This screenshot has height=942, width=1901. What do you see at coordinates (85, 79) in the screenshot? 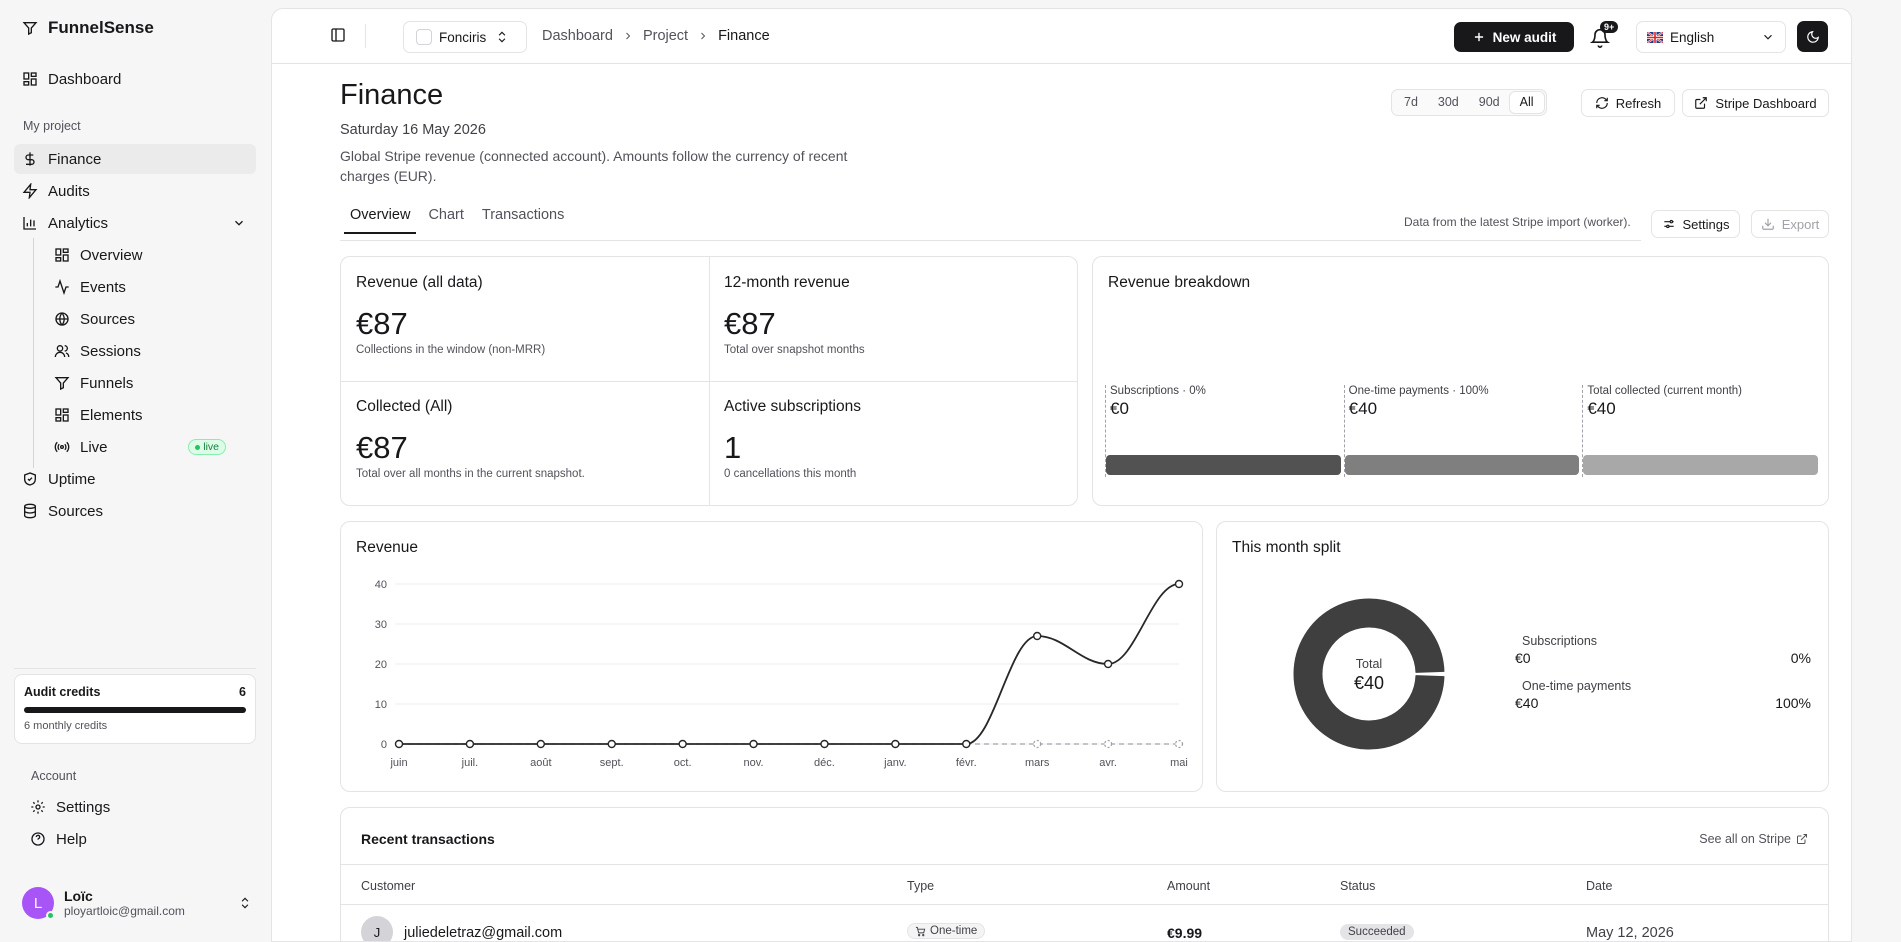
I see `sidebar-item-label: Dashboard` at bounding box center [85, 79].